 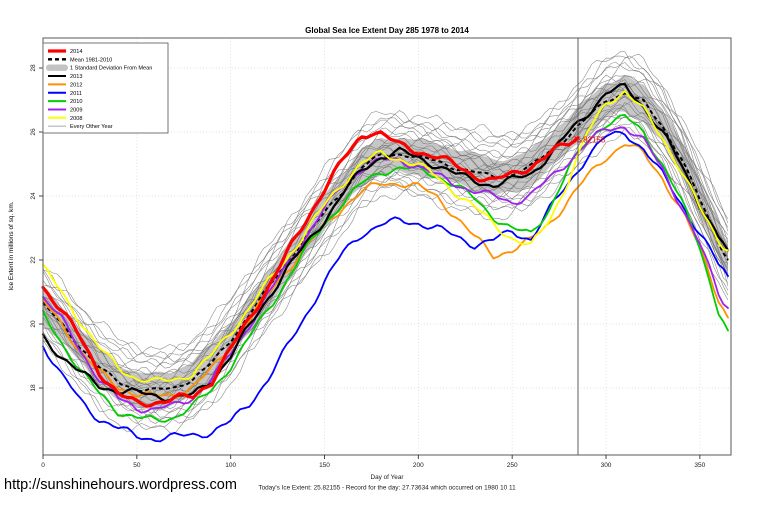 I want to click on legend-label-2011: 2011, so click(x=76, y=94).